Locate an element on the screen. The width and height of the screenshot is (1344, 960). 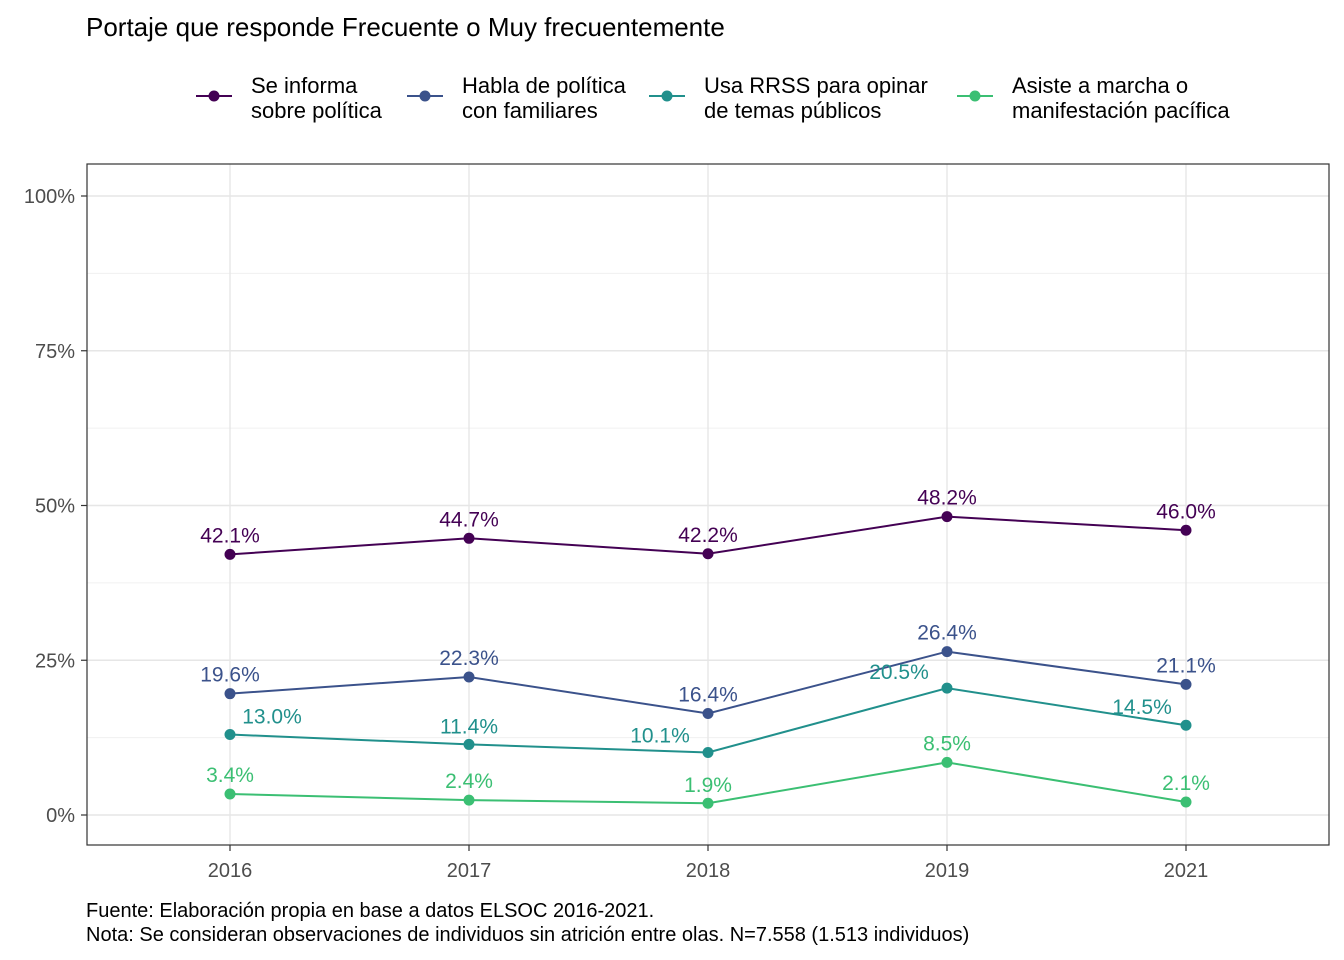
legend-label: Se informa sobre política is located at coordinates (317, 98).